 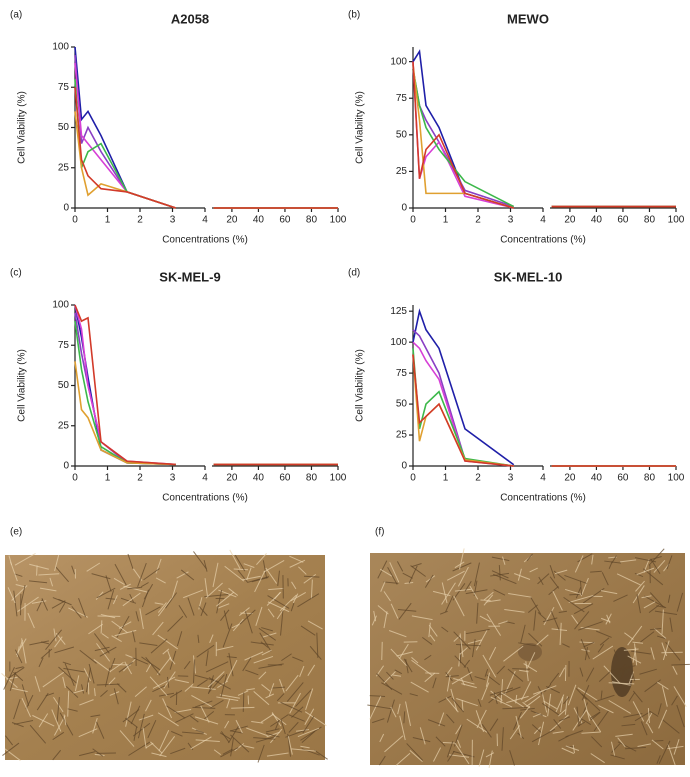 What do you see at coordinates (16, 532) in the screenshot?
I see `panel-label: (e)` at bounding box center [16, 532].